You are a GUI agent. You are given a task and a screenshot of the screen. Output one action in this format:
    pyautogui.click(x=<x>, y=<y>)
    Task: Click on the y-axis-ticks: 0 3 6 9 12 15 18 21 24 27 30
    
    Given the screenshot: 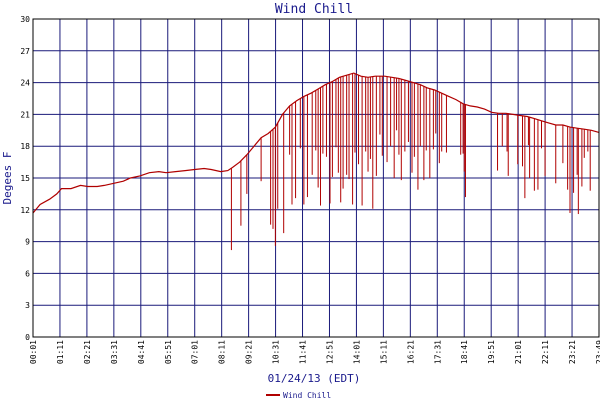 What is the action you would take?
    pyautogui.click(x=25, y=178)
    